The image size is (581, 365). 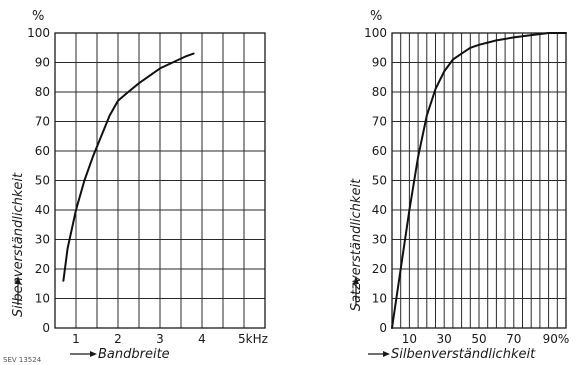 I want to click on x-tick-label: 1, so click(x=76, y=339).